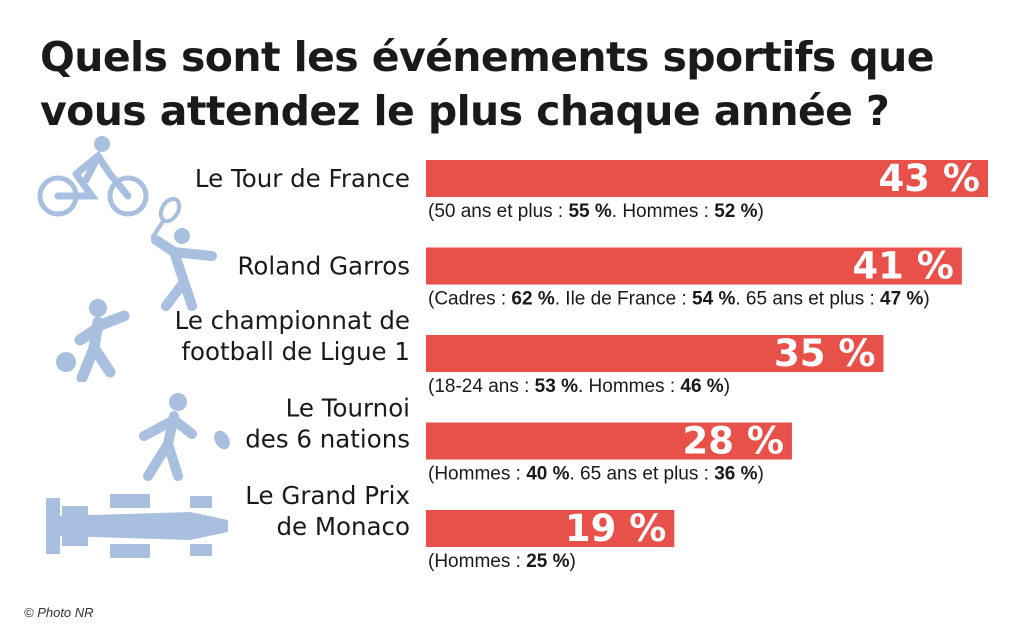 The image size is (1036, 640). Describe the element at coordinates (929, 178) in the screenshot. I see `bar-value-label-1: 43 %` at that location.